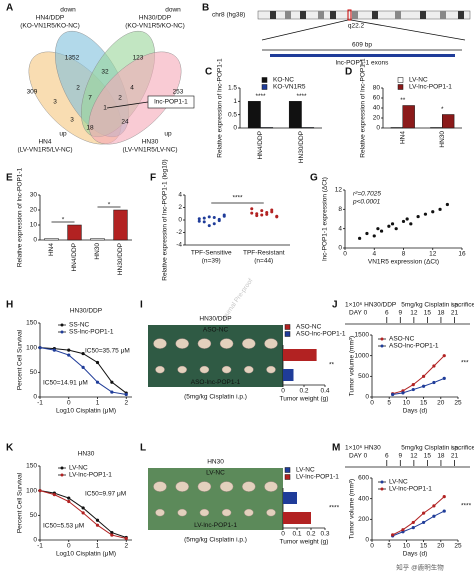 The image size is (474, 578). I want to click on x-tick-label: 20, so click(441, 403).